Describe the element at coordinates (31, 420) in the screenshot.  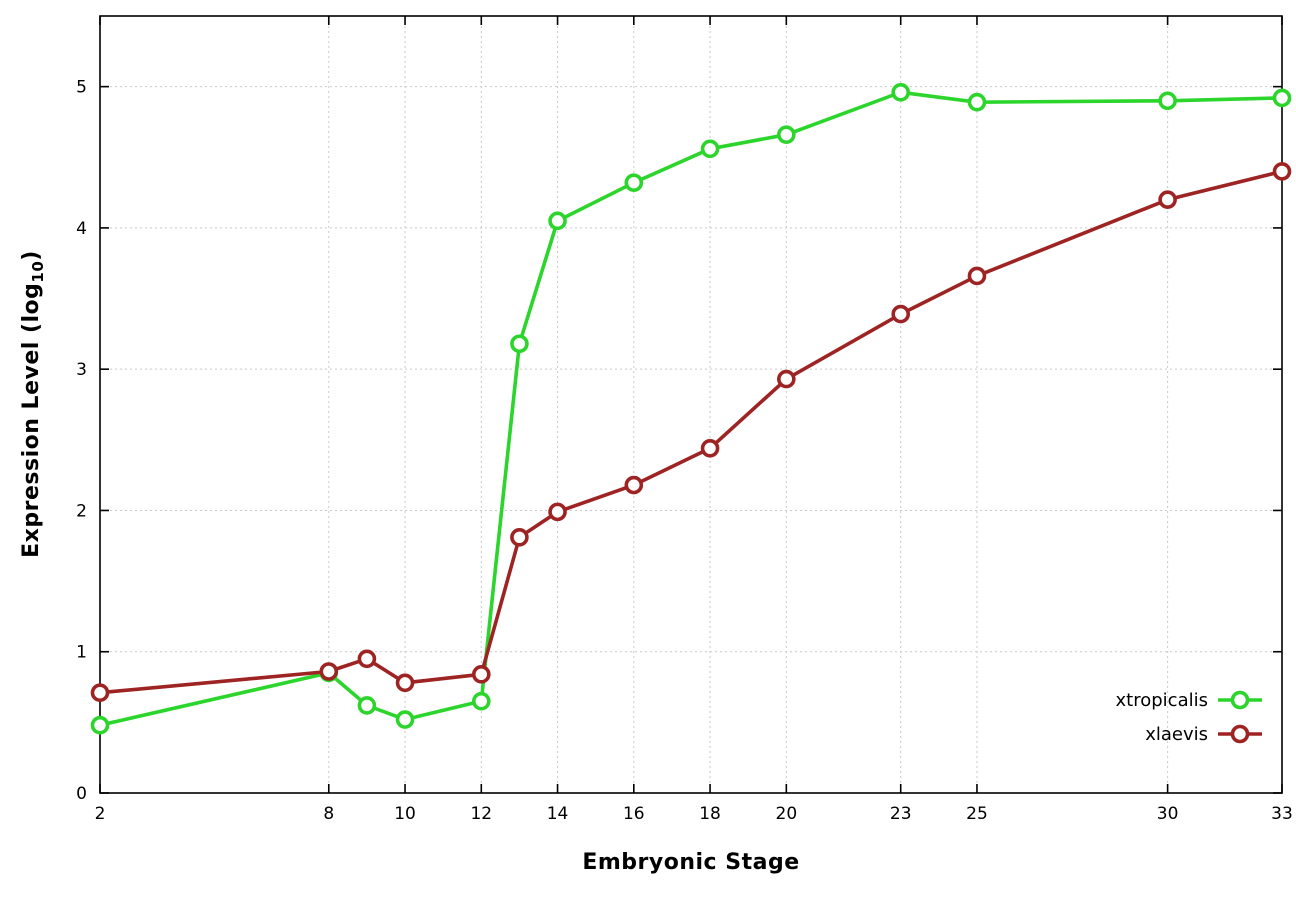
I see `y-axis-label-main: Expression Level (log` at that location.